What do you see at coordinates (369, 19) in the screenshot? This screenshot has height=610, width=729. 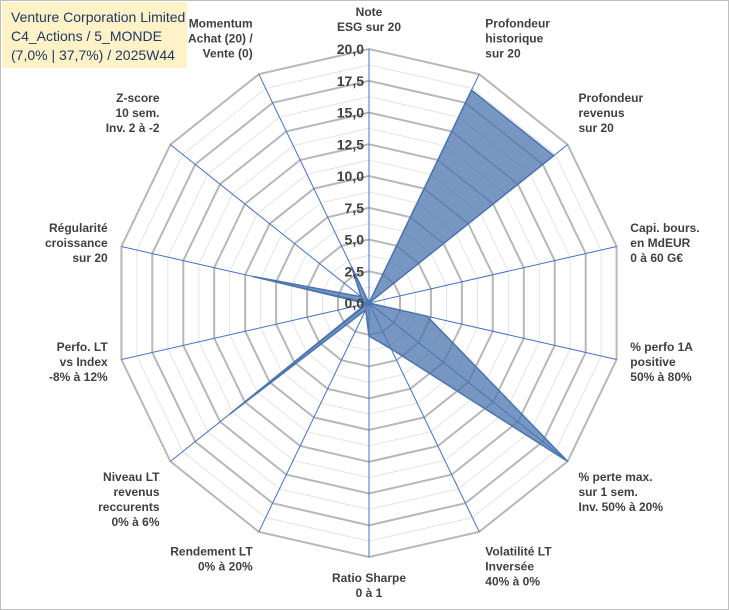 I see `category-label: Note ESG sur 20` at bounding box center [369, 19].